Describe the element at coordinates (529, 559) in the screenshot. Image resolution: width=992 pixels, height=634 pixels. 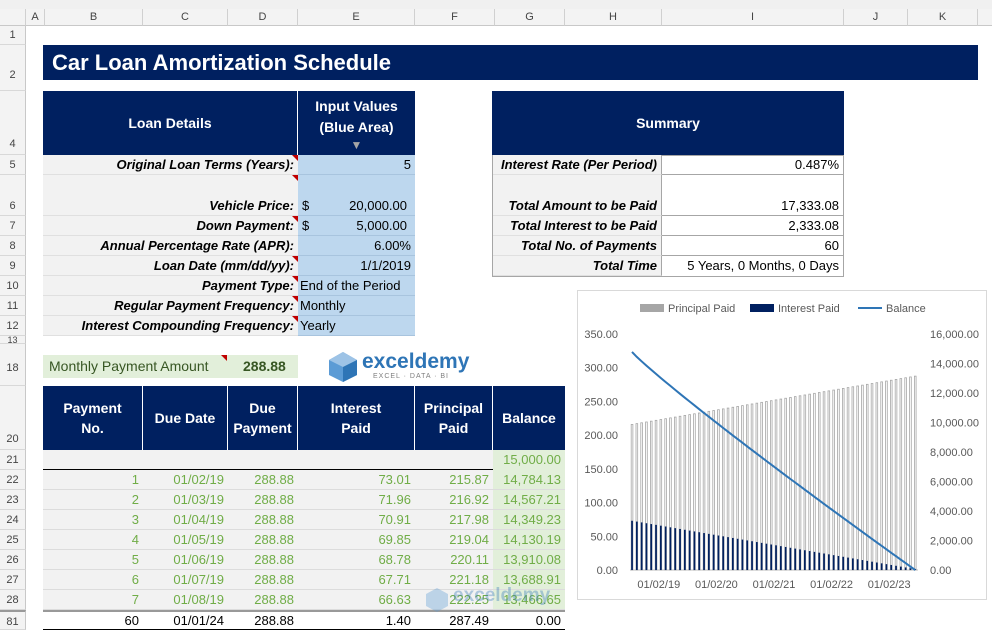
I see `cell-balance: 13,910.08` at that location.